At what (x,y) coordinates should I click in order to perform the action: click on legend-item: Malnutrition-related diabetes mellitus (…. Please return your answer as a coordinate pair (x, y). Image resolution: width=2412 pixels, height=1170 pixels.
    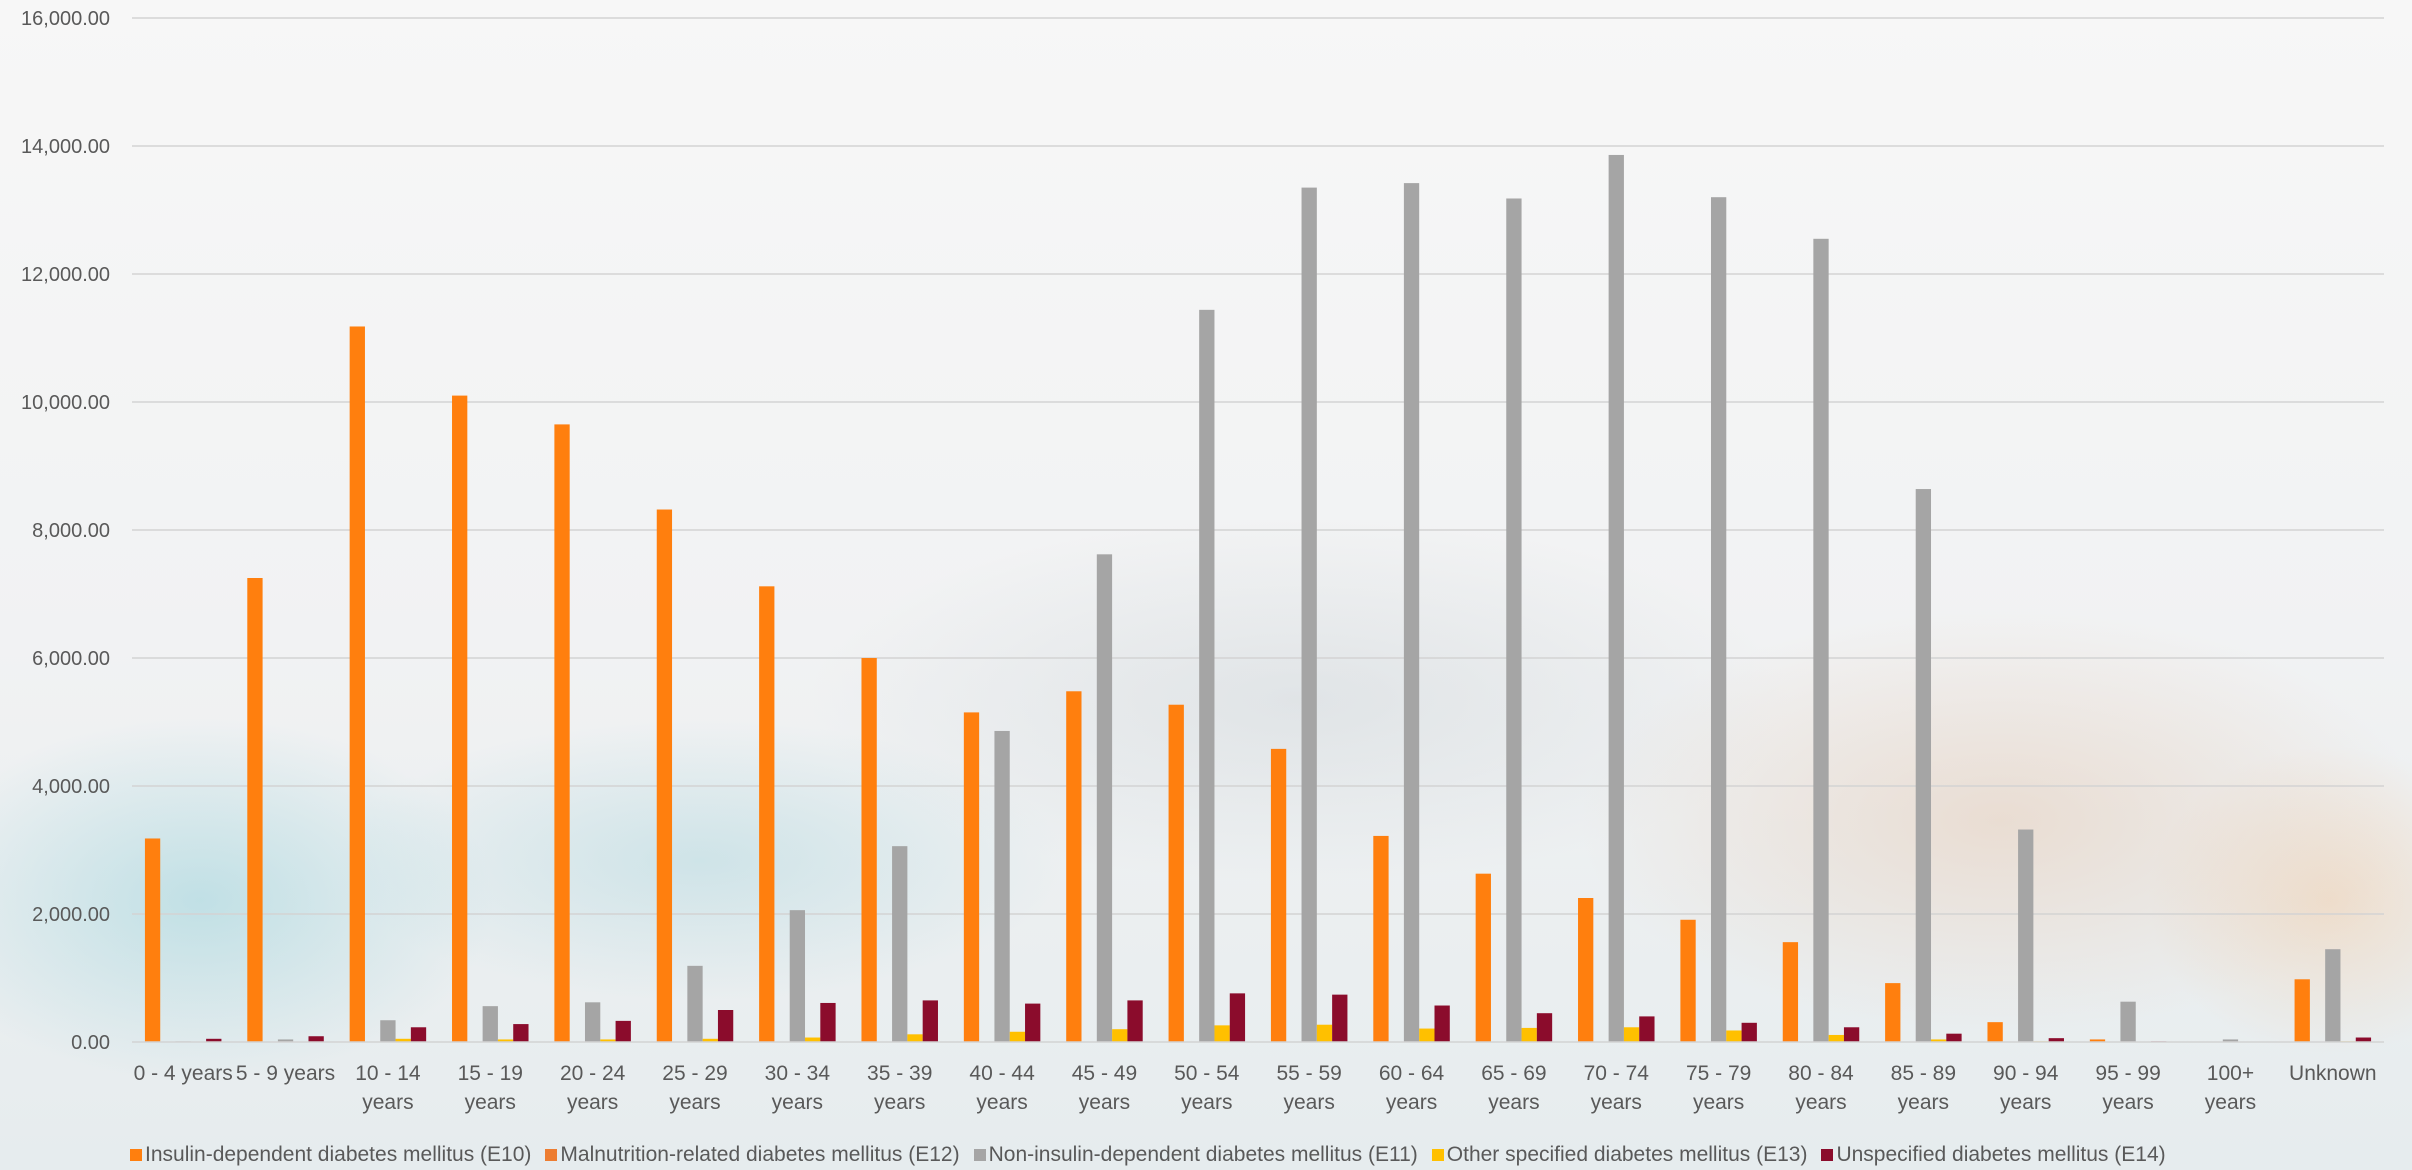
    Looking at the image, I should click on (752, 1155).